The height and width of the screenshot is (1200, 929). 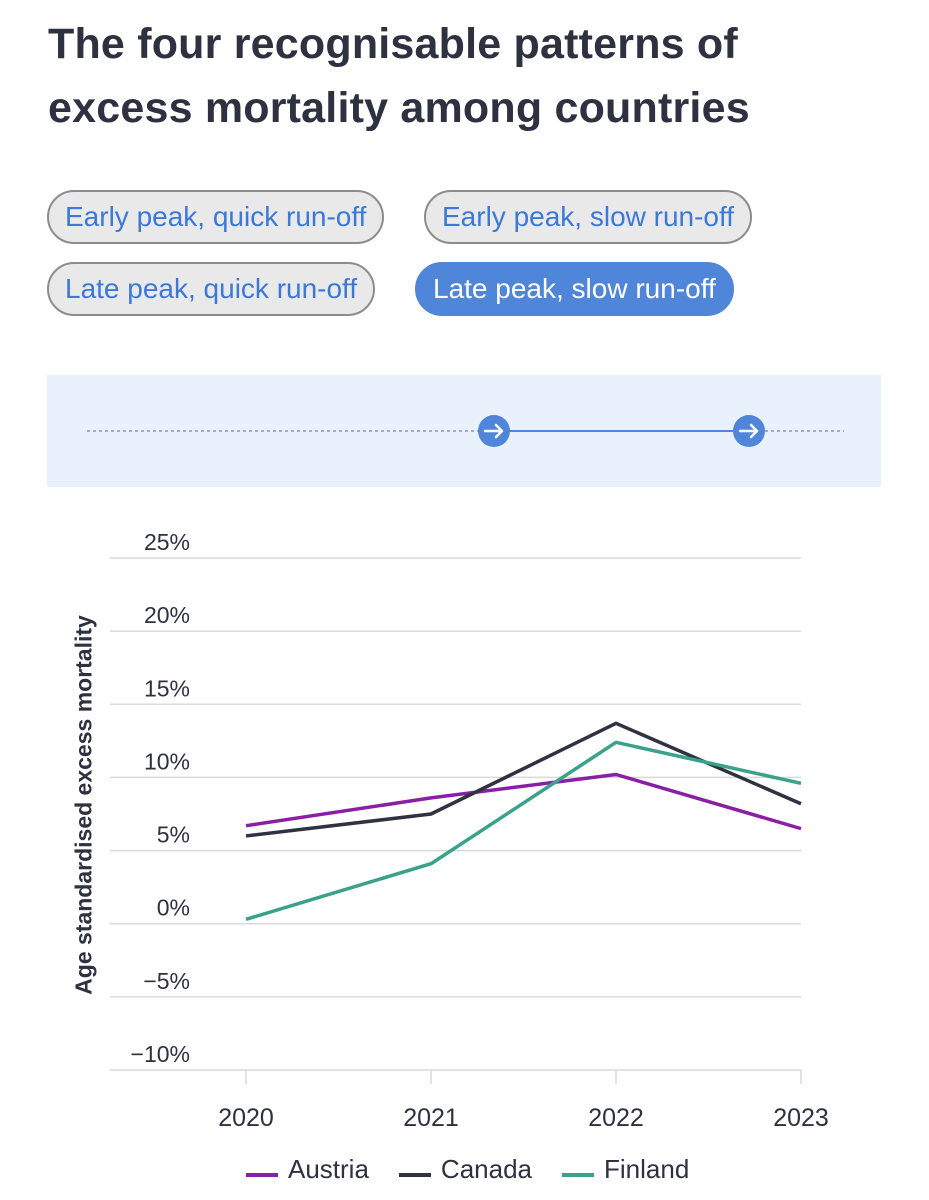 I want to click on legend-item-canada: Canada, so click(x=465, y=1169).